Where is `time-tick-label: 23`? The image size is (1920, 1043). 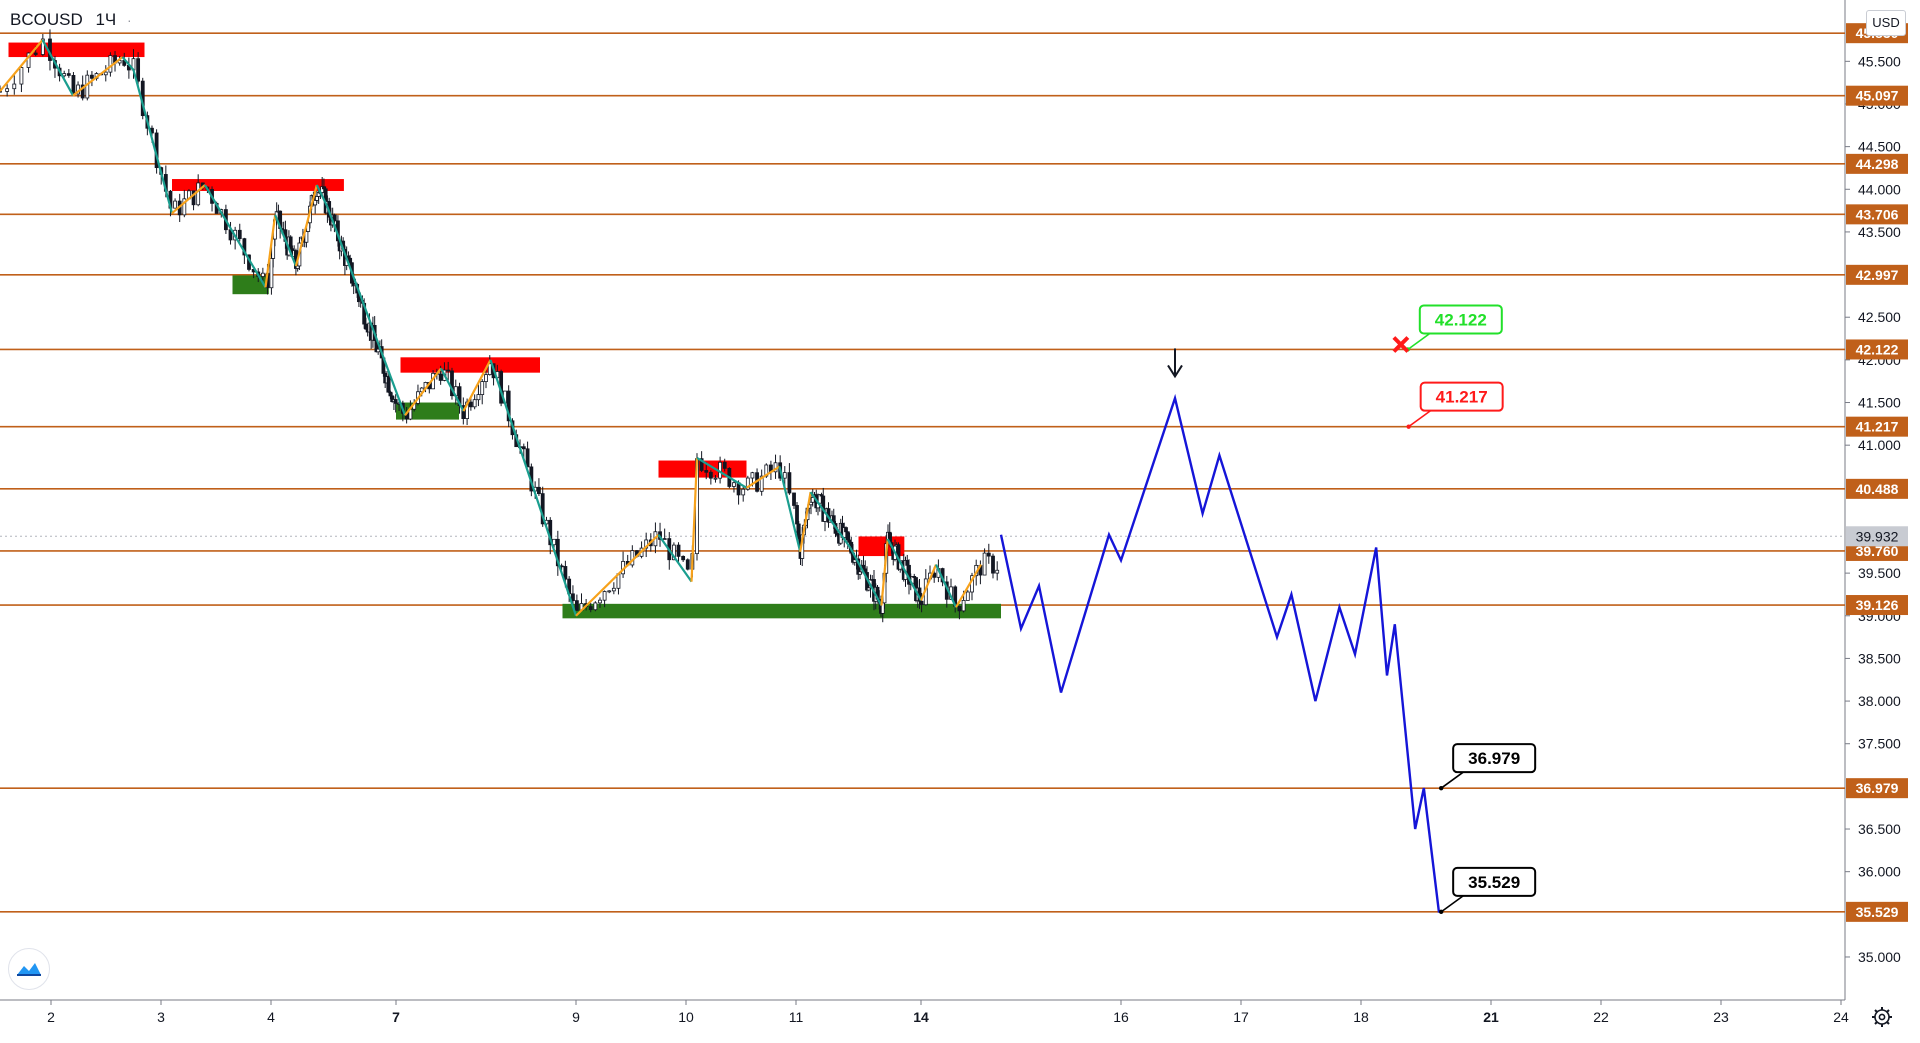 time-tick-label: 23 is located at coordinates (1721, 1017).